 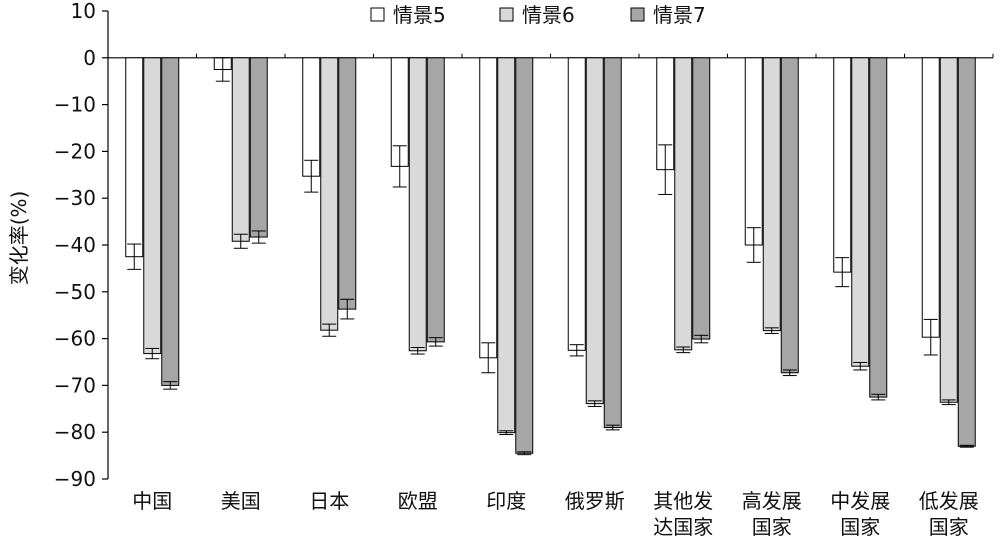 I want to click on y-tick-label: −60, so click(x=75, y=339).